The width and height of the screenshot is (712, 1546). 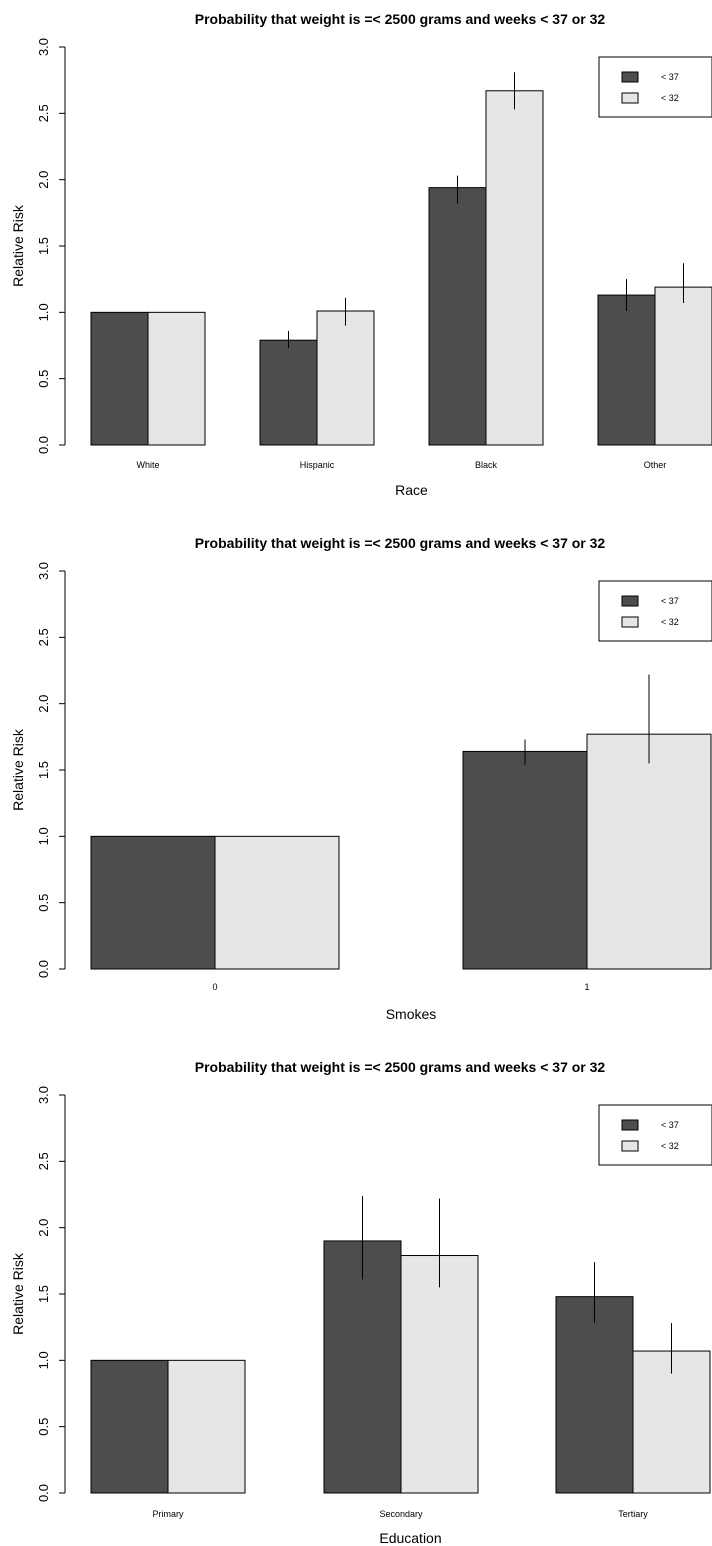 What do you see at coordinates (147, 465) in the screenshot?
I see `x-category-label: White` at bounding box center [147, 465].